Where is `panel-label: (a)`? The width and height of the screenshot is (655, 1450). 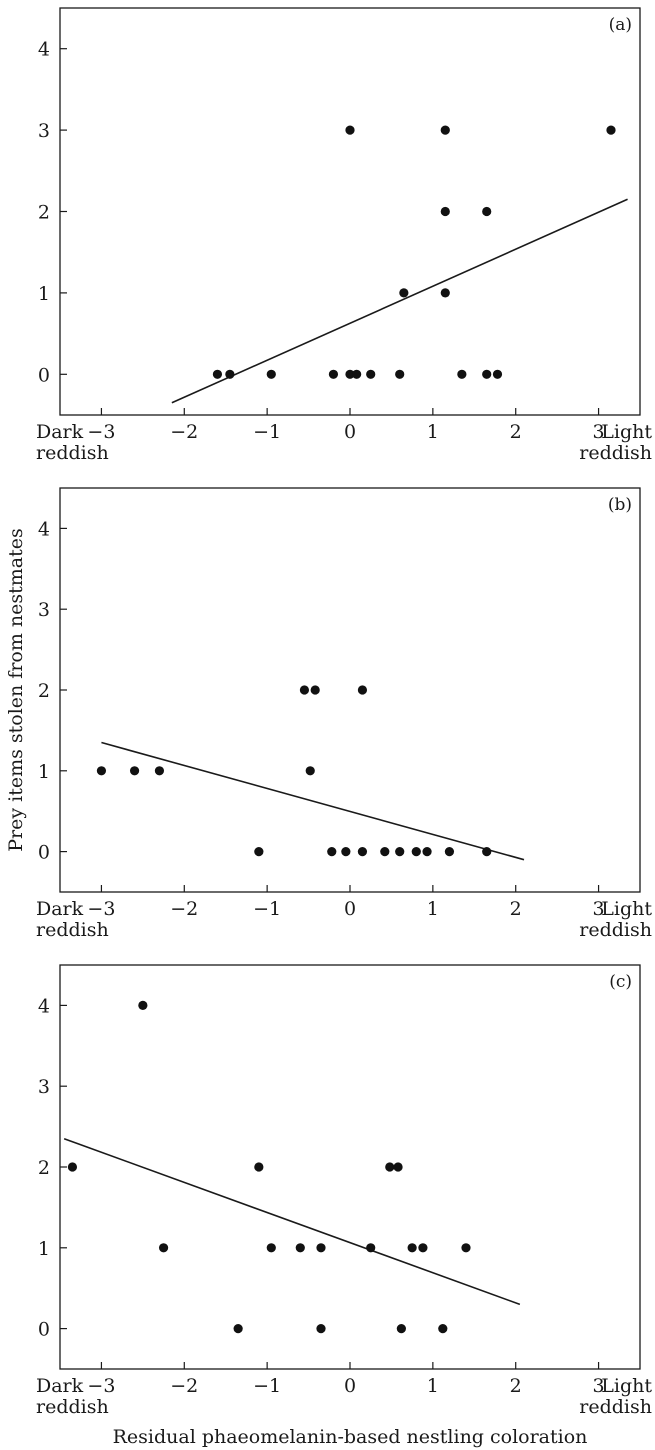
panel-label: (a) is located at coordinates (620, 25).